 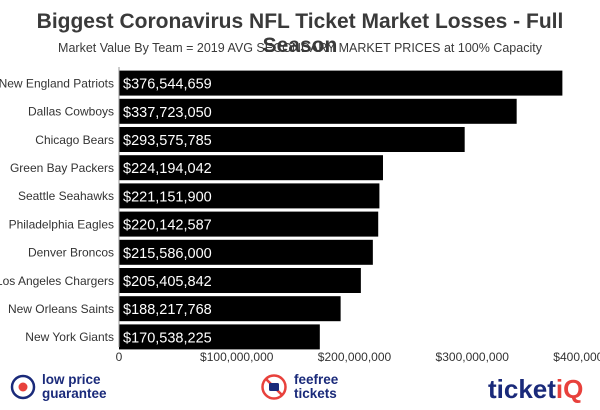 What do you see at coordinates (167, 113) in the screenshot?
I see `bar-value-label: $337,723,050` at bounding box center [167, 113].